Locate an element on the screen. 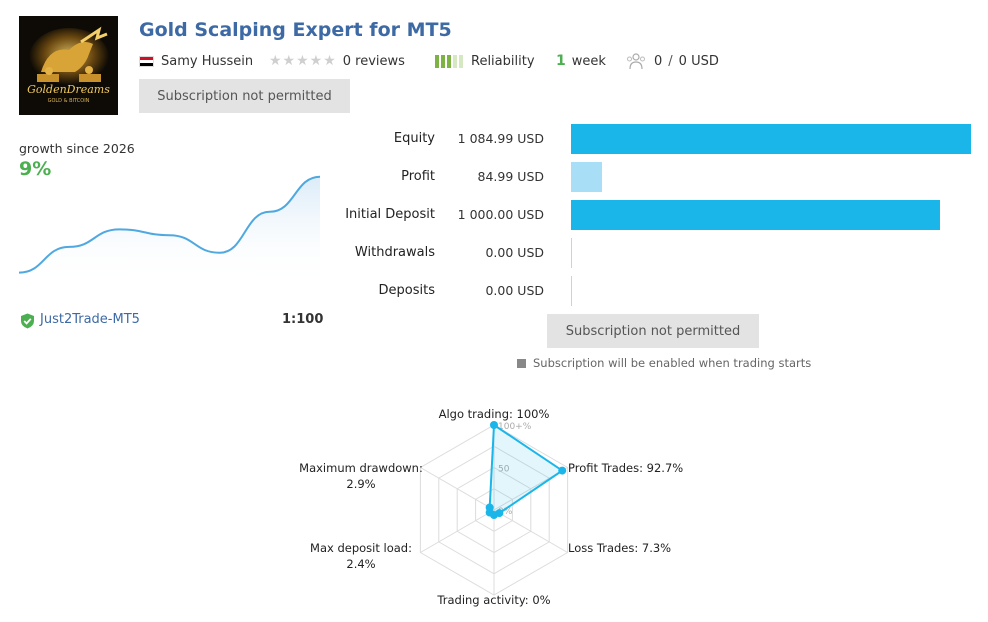  reviews-count: 0 reviews is located at coordinates (373, 61).